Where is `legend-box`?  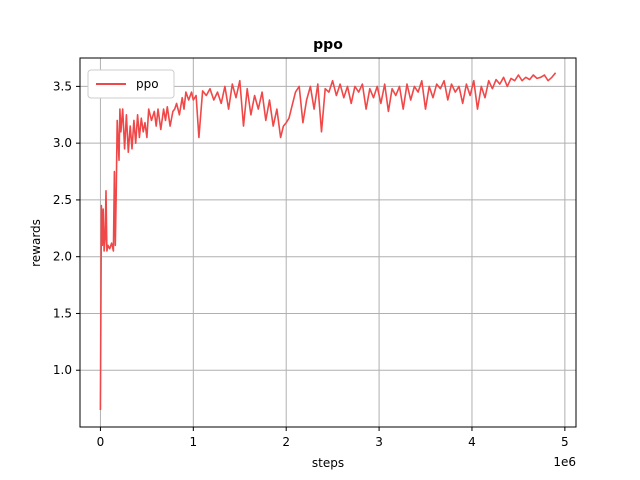 legend-box is located at coordinates (131, 84).